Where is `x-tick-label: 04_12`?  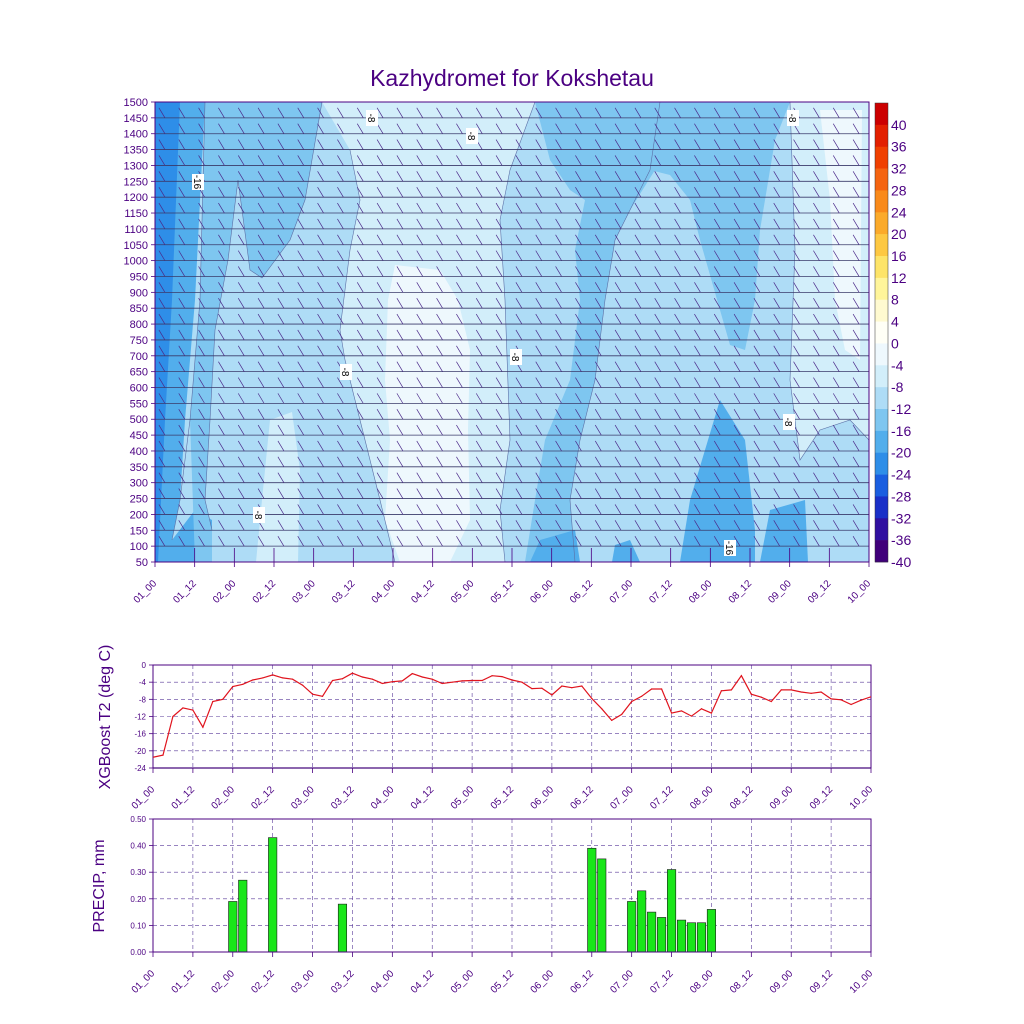
x-tick-label: 04_12 is located at coordinates (423, 982).